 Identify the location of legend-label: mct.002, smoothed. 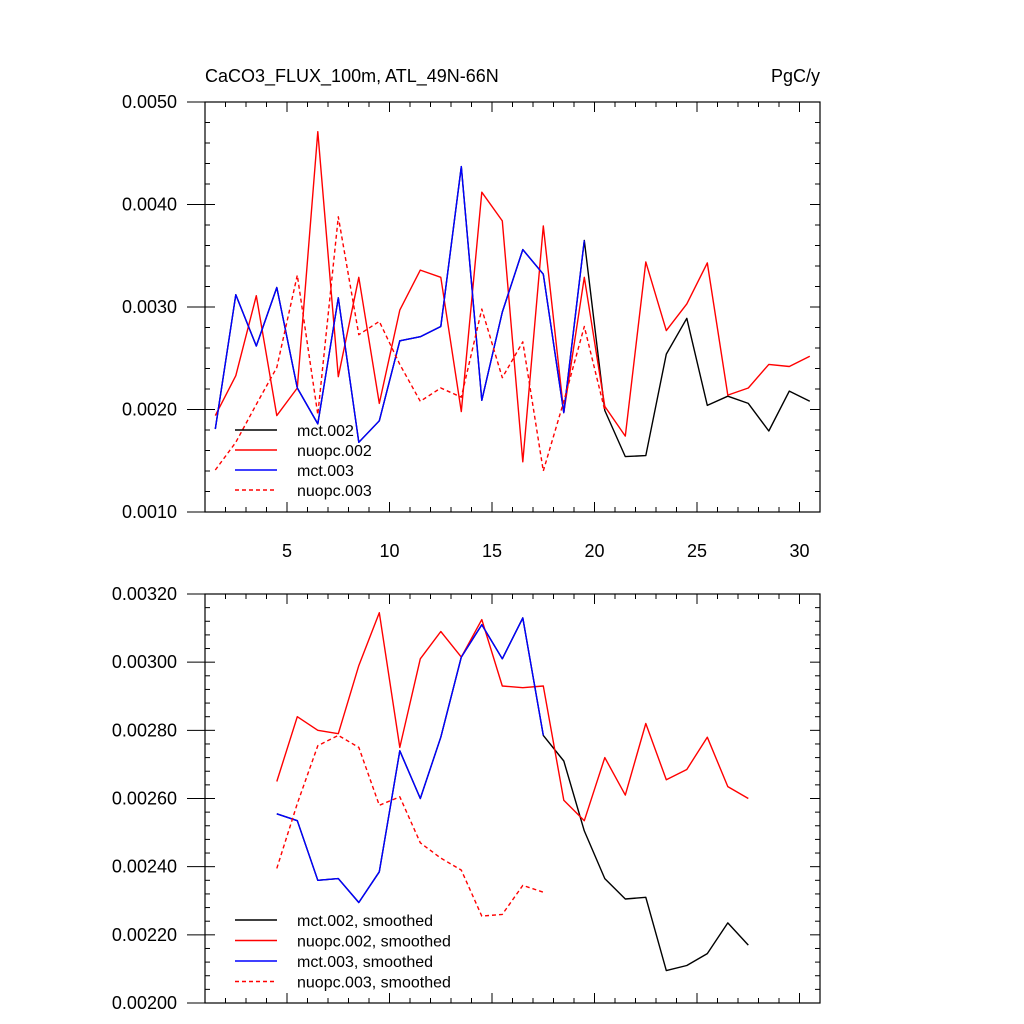
(365, 921).